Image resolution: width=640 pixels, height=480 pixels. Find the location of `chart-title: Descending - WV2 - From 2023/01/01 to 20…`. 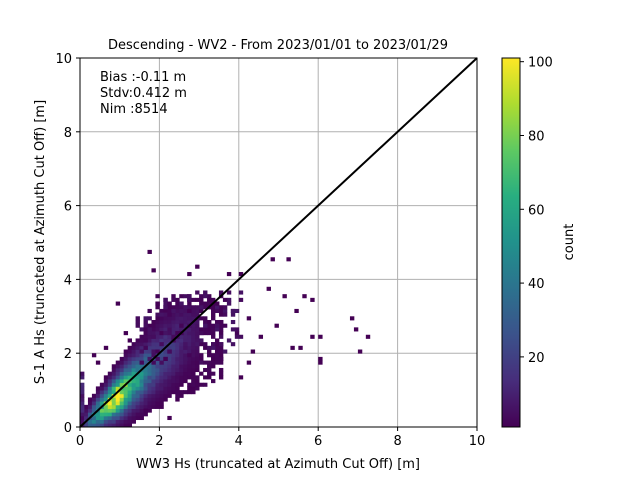

chart-title: Descending - WV2 - From 2023/01/01 to 20… is located at coordinates (278, 45).